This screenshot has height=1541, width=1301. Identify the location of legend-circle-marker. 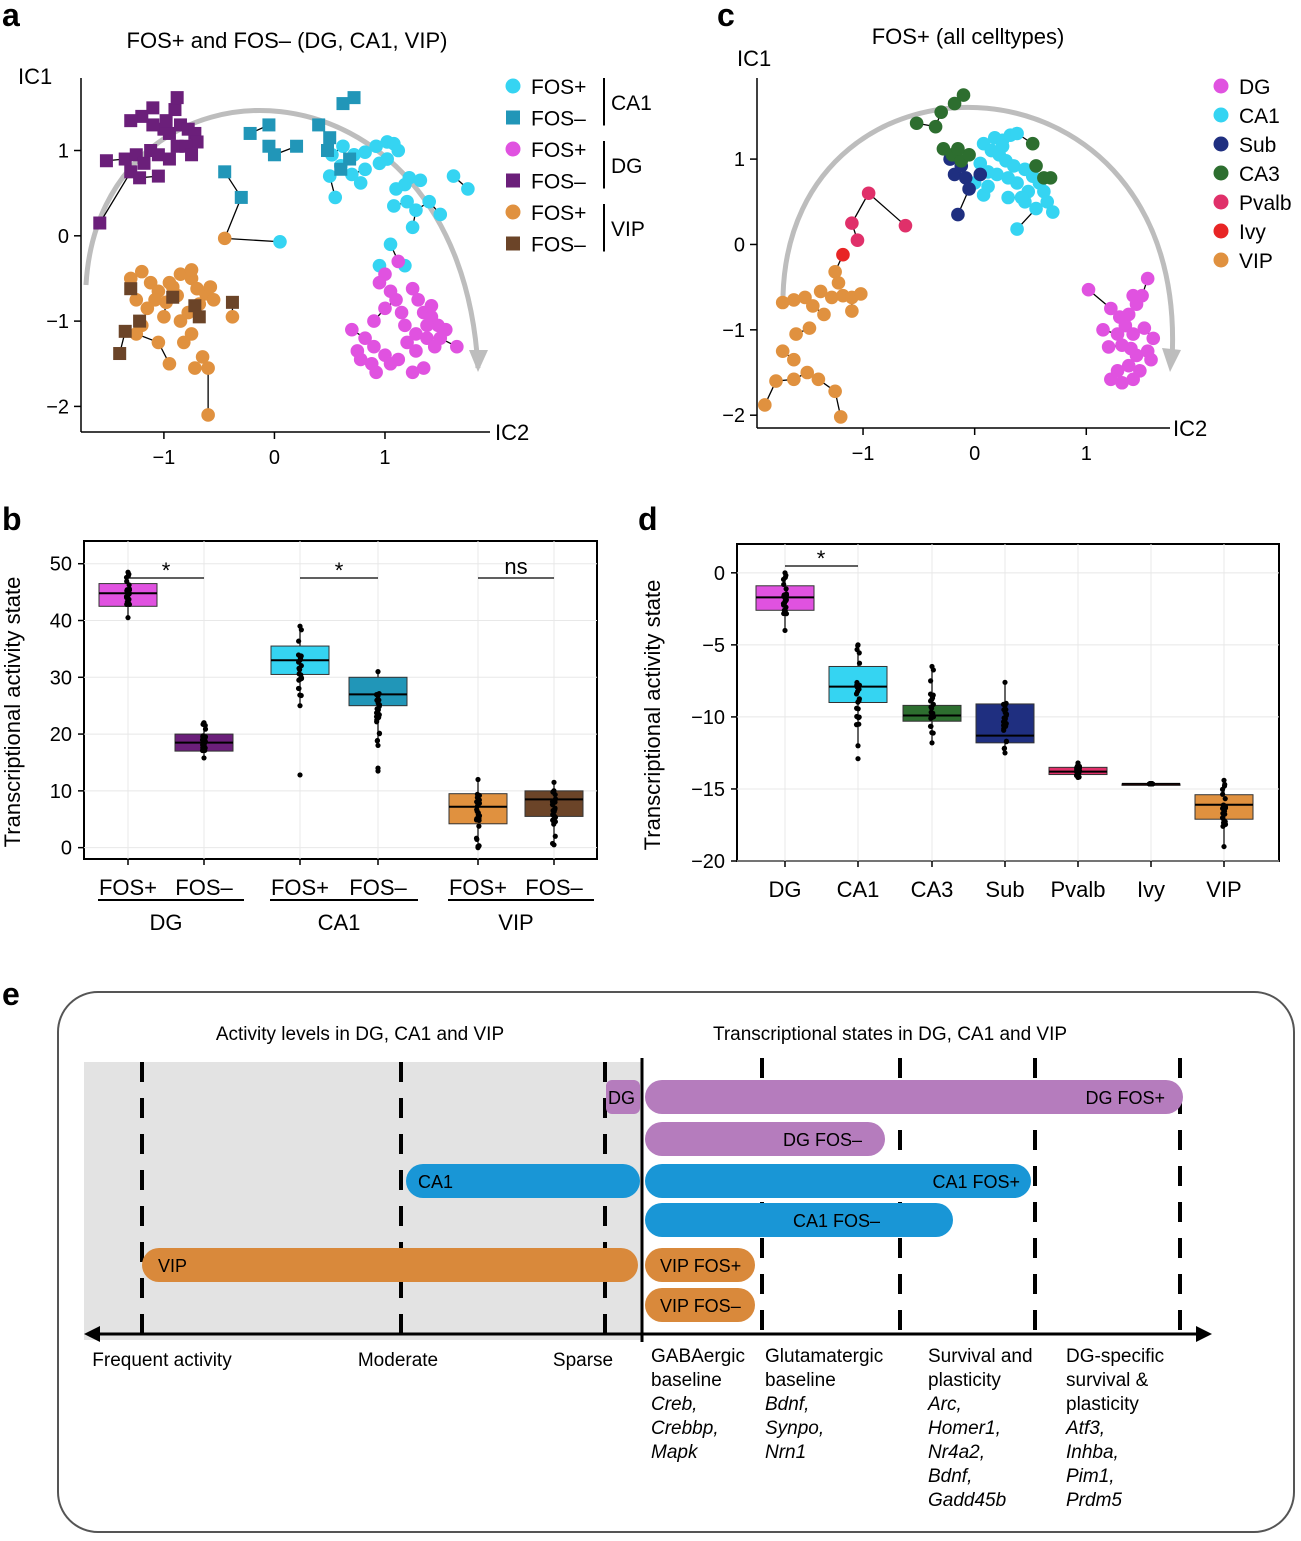
(1221, 115).